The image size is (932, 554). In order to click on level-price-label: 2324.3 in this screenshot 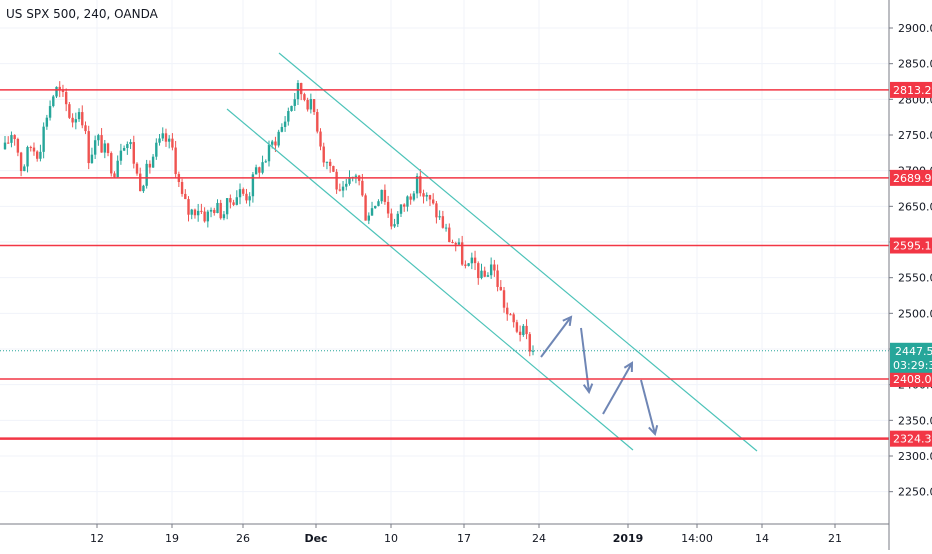, I will do `click(912, 439)`.